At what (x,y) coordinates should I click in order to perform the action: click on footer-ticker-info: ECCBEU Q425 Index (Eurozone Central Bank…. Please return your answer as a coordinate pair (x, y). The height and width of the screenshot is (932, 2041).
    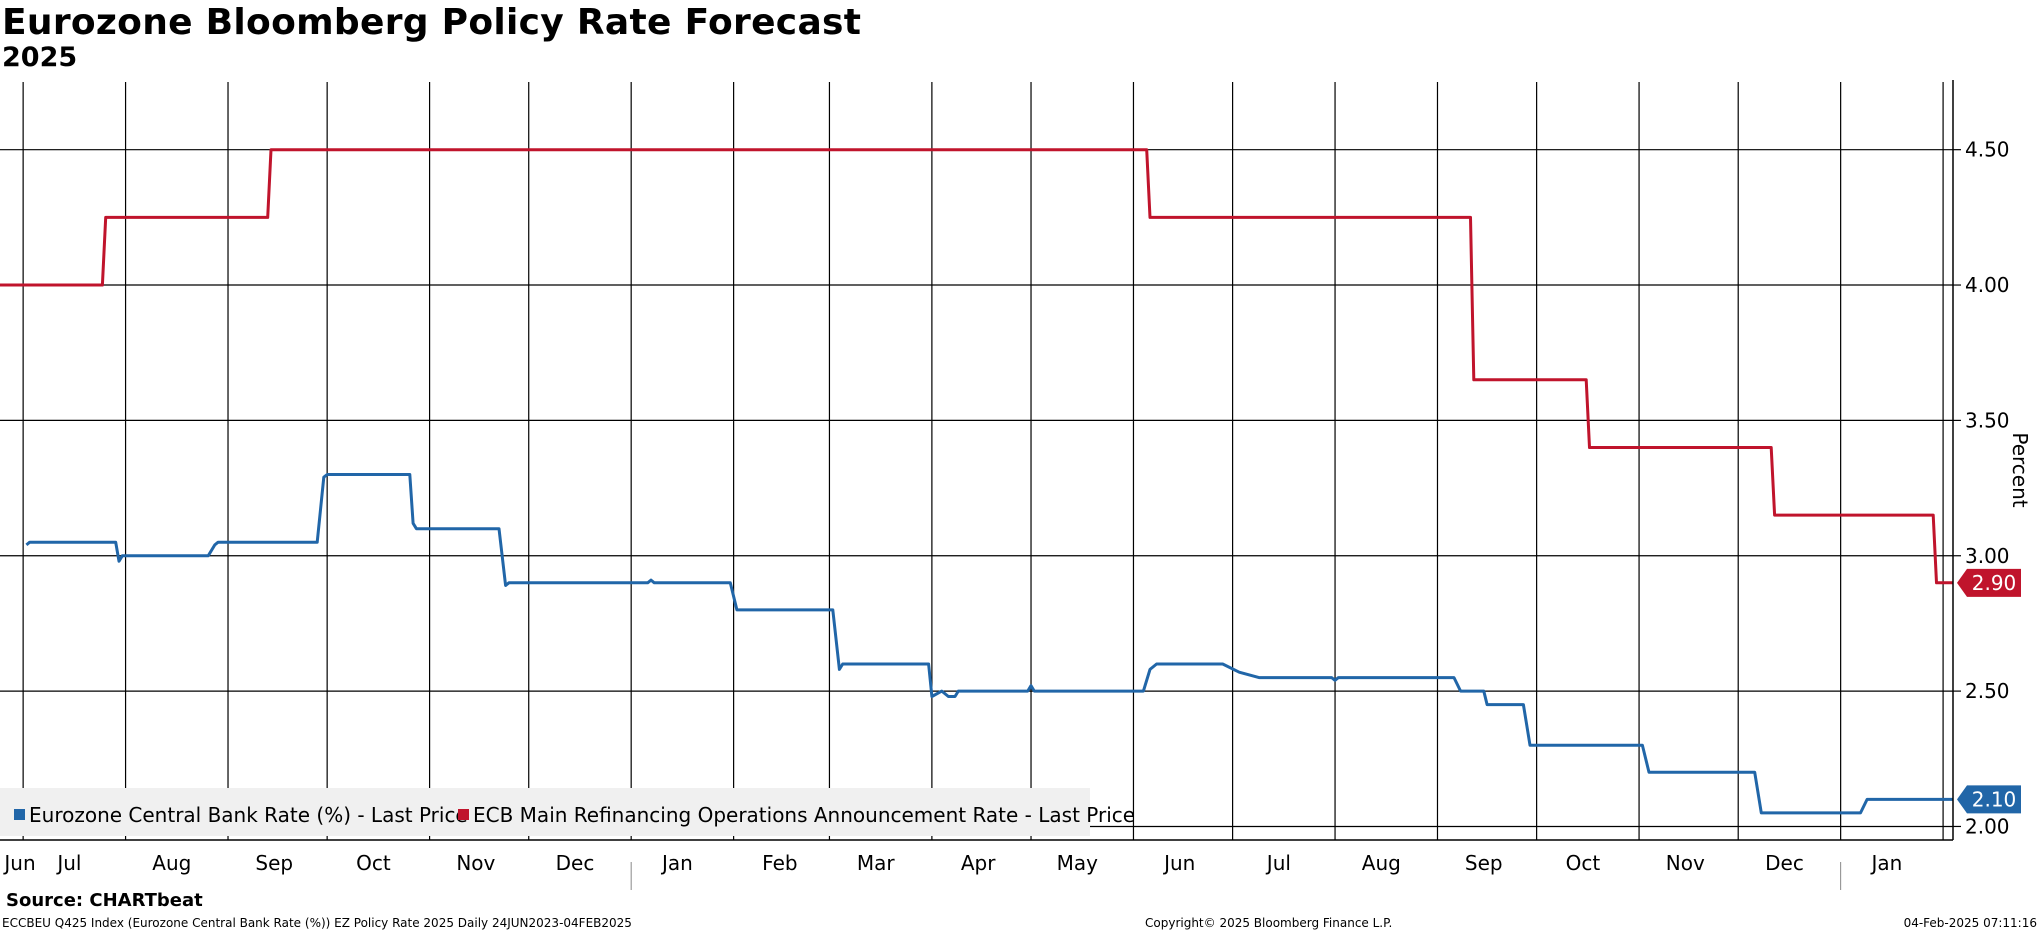
    Looking at the image, I should click on (317, 923).